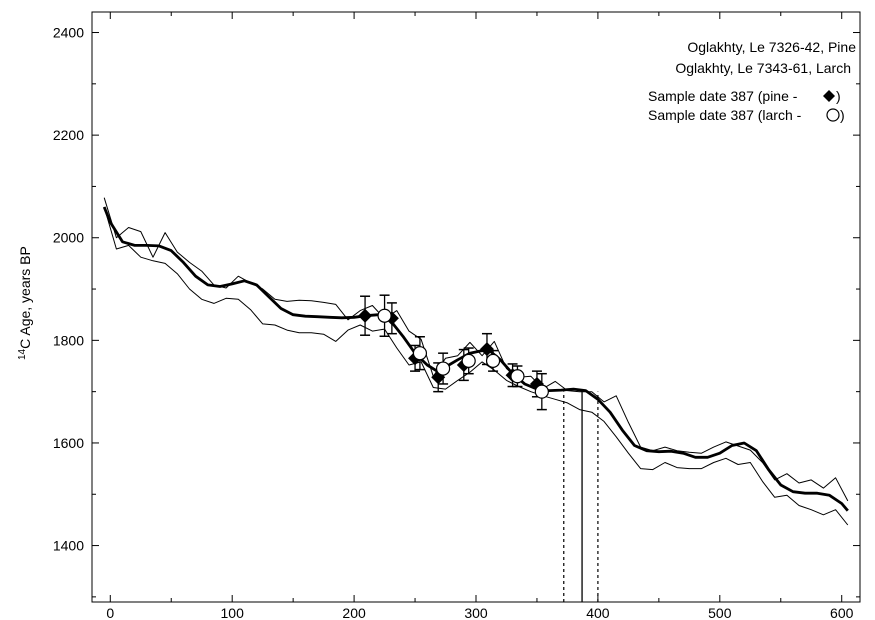  Describe the element at coordinates (68, 546) in the screenshot. I see `y-tick-label-1400: 1400` at that location.